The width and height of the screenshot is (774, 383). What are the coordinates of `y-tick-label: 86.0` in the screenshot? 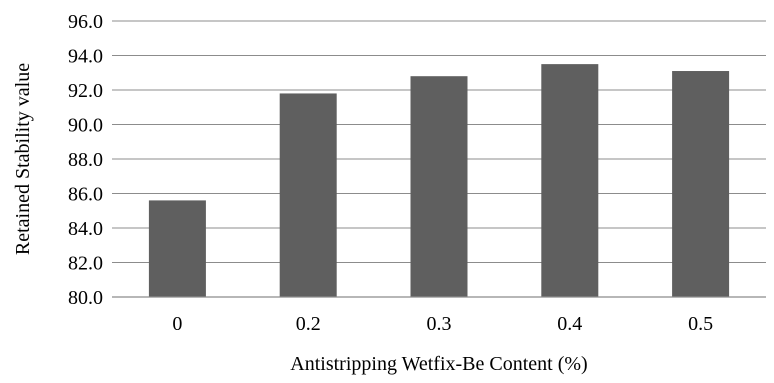 It's located at (85, 195).